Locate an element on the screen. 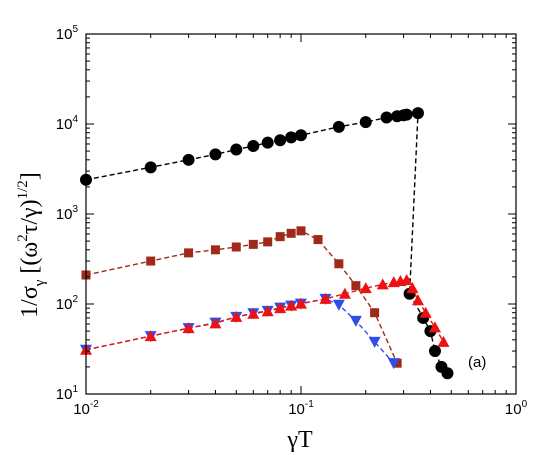  y-label-close: ] is located at coordinates (30, 176).